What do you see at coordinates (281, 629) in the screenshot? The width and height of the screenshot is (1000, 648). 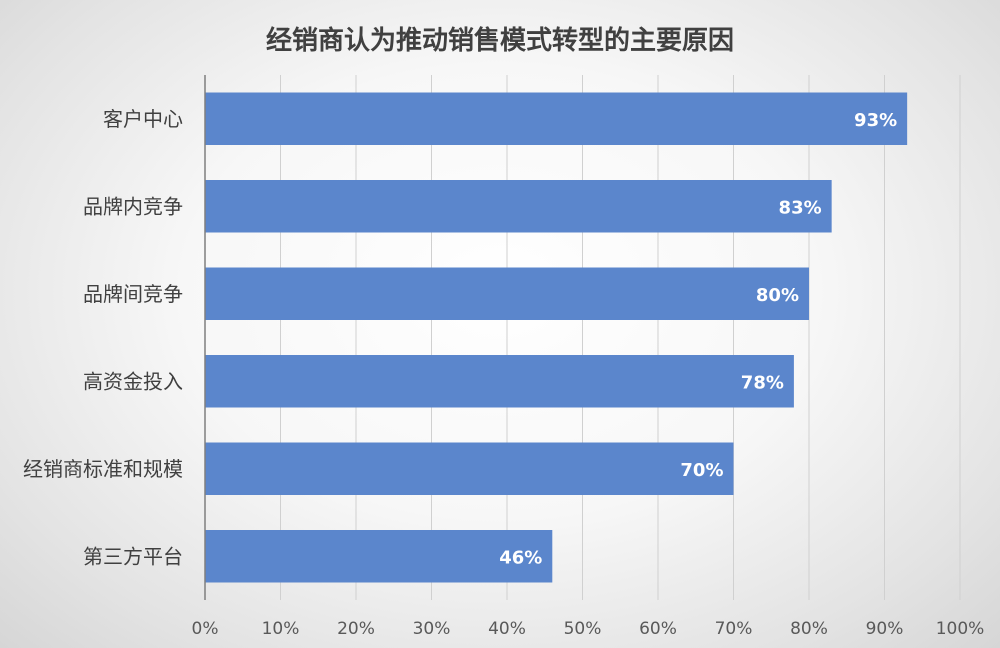 I see `x-tick-label: 10%` at bounding box center [281, 629].